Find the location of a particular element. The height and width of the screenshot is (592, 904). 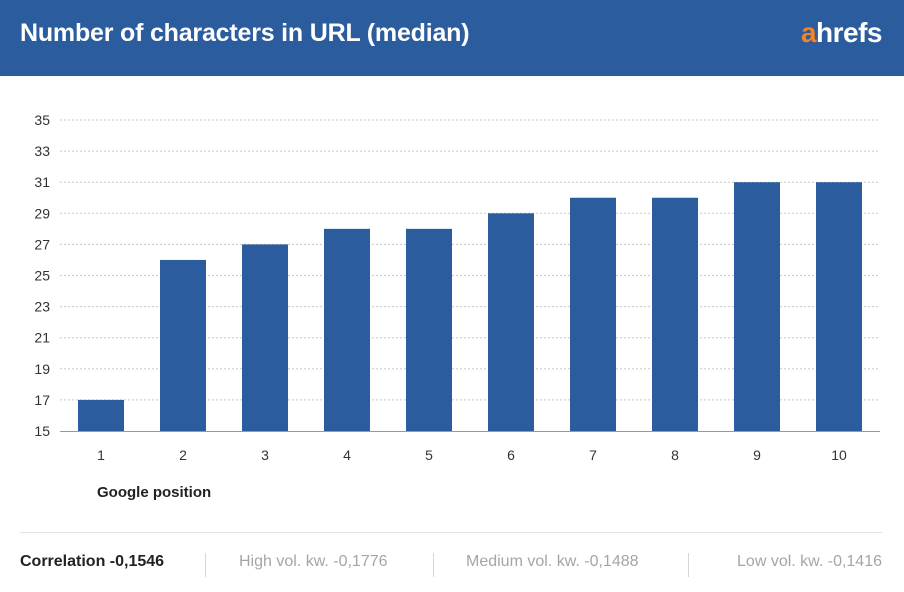

correlation-low-volume: Low vol. kw. -0,1416 is located at coordinates (809, 561).